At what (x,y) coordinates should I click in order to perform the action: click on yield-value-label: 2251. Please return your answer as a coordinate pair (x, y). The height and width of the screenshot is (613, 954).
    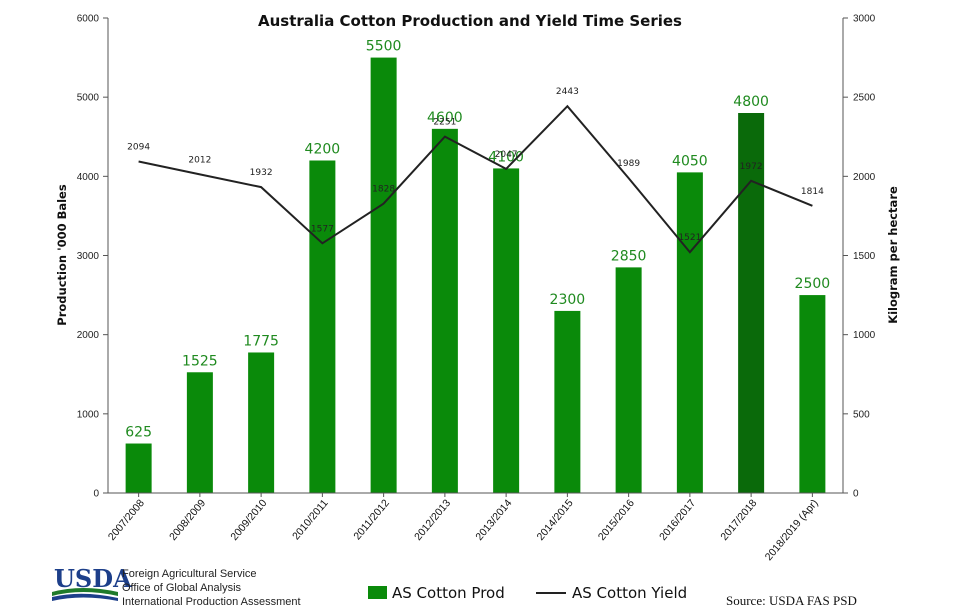
    Looking at the image, I should click on (444, 123).